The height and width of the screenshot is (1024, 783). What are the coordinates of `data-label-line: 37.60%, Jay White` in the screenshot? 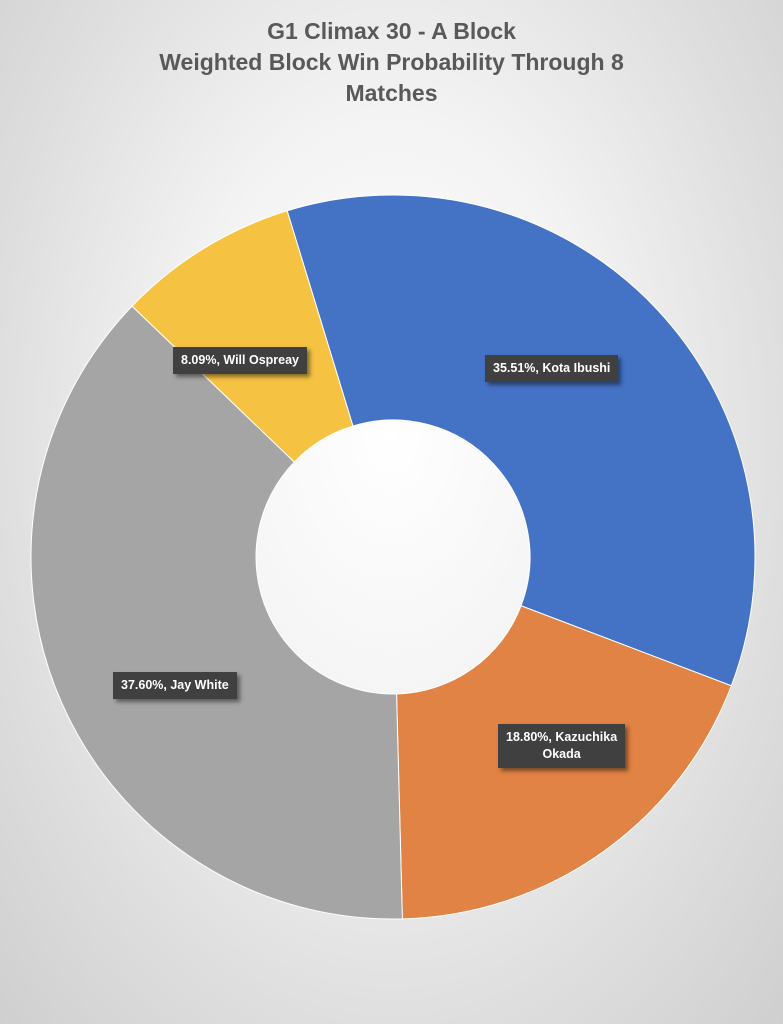 It's located at (175, 685).